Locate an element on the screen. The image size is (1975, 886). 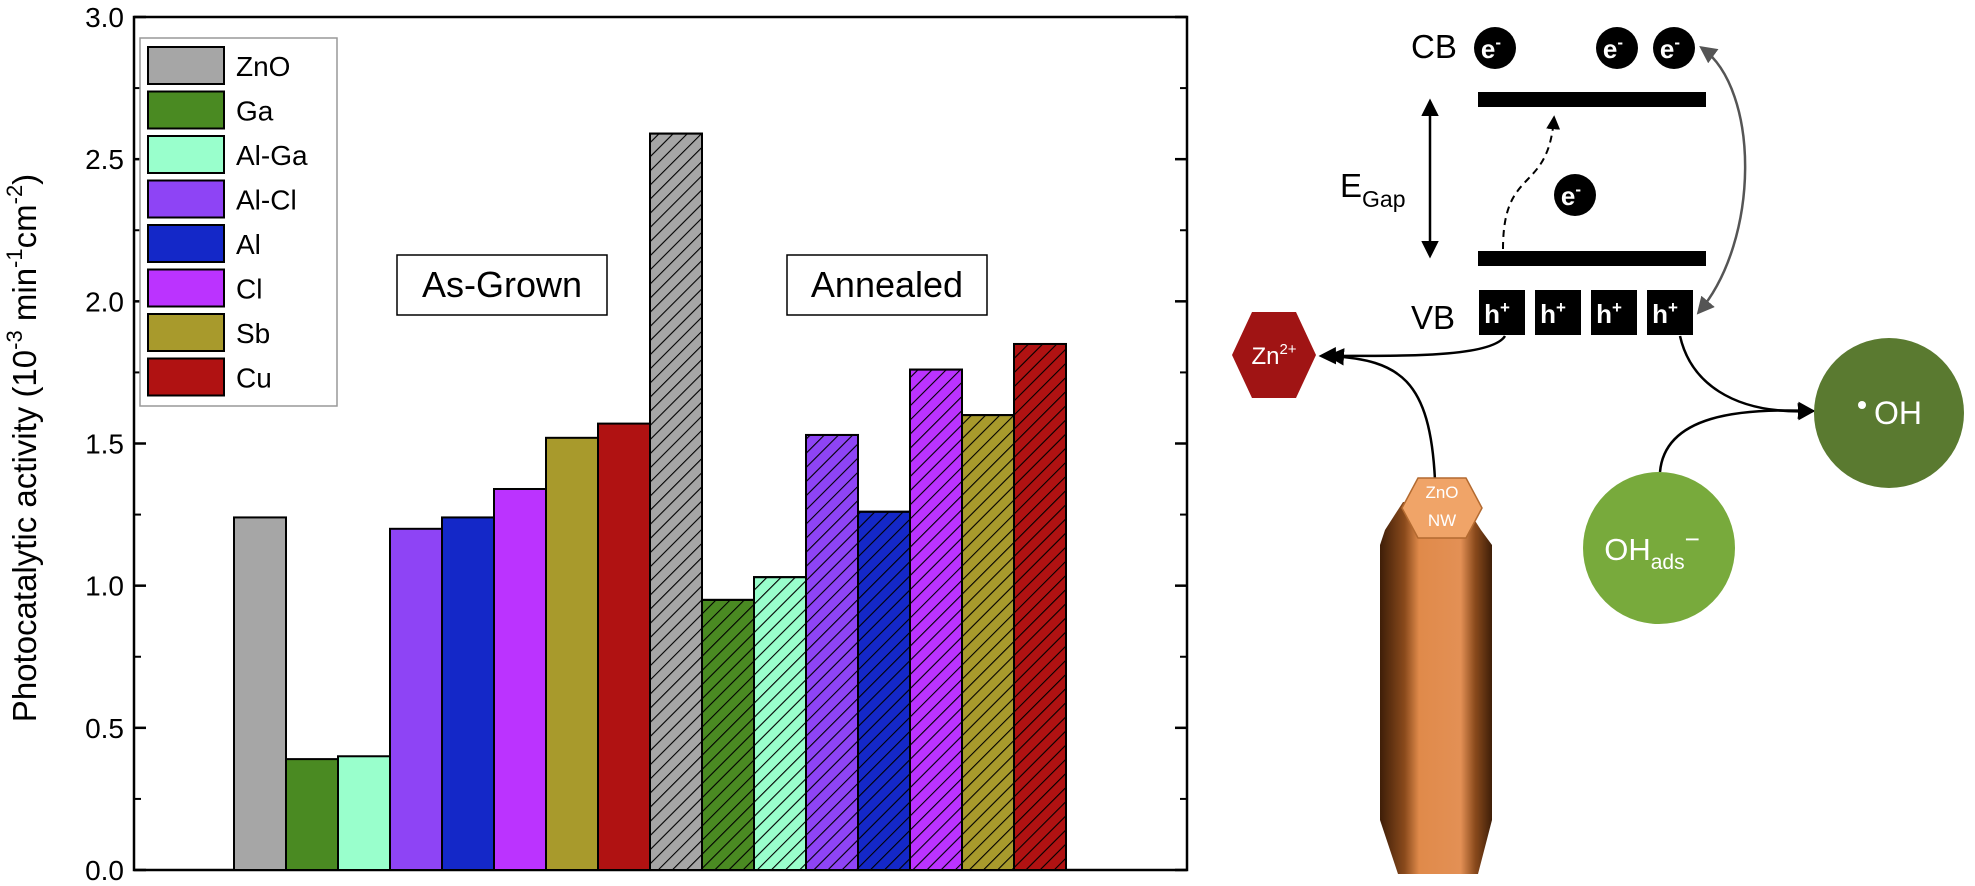
electron-cb-2: e- is located at coordinates (1617, 48).